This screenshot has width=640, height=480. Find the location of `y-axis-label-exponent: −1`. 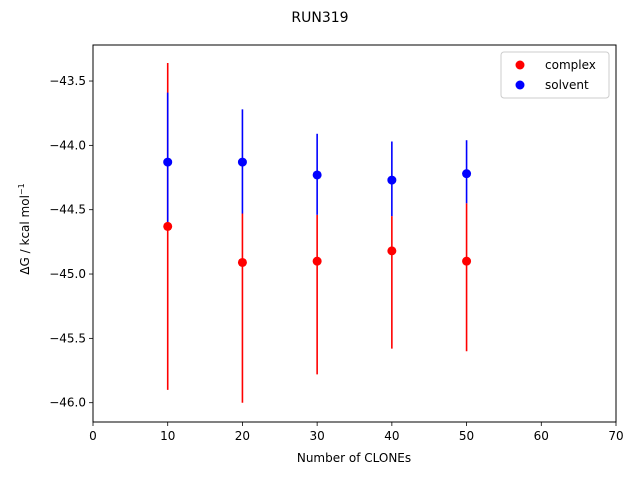

y-axis-label-exponent: −1 is located at coordinates (21, 189).